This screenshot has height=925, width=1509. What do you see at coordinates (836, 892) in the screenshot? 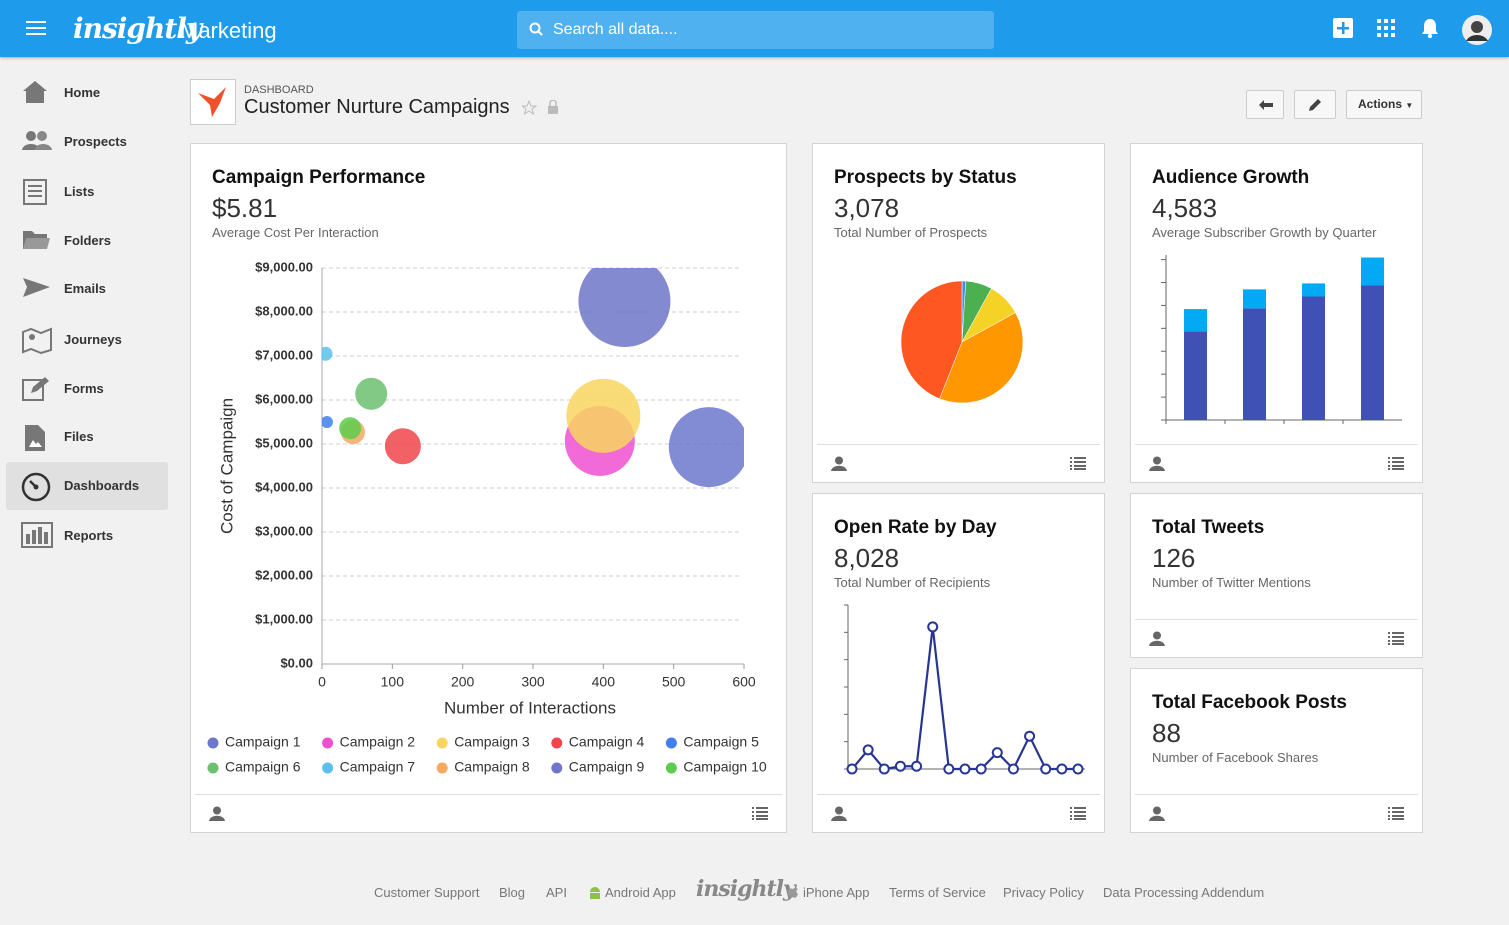
I see `footer-link: iPhone App` at bounding box center [836, 892].